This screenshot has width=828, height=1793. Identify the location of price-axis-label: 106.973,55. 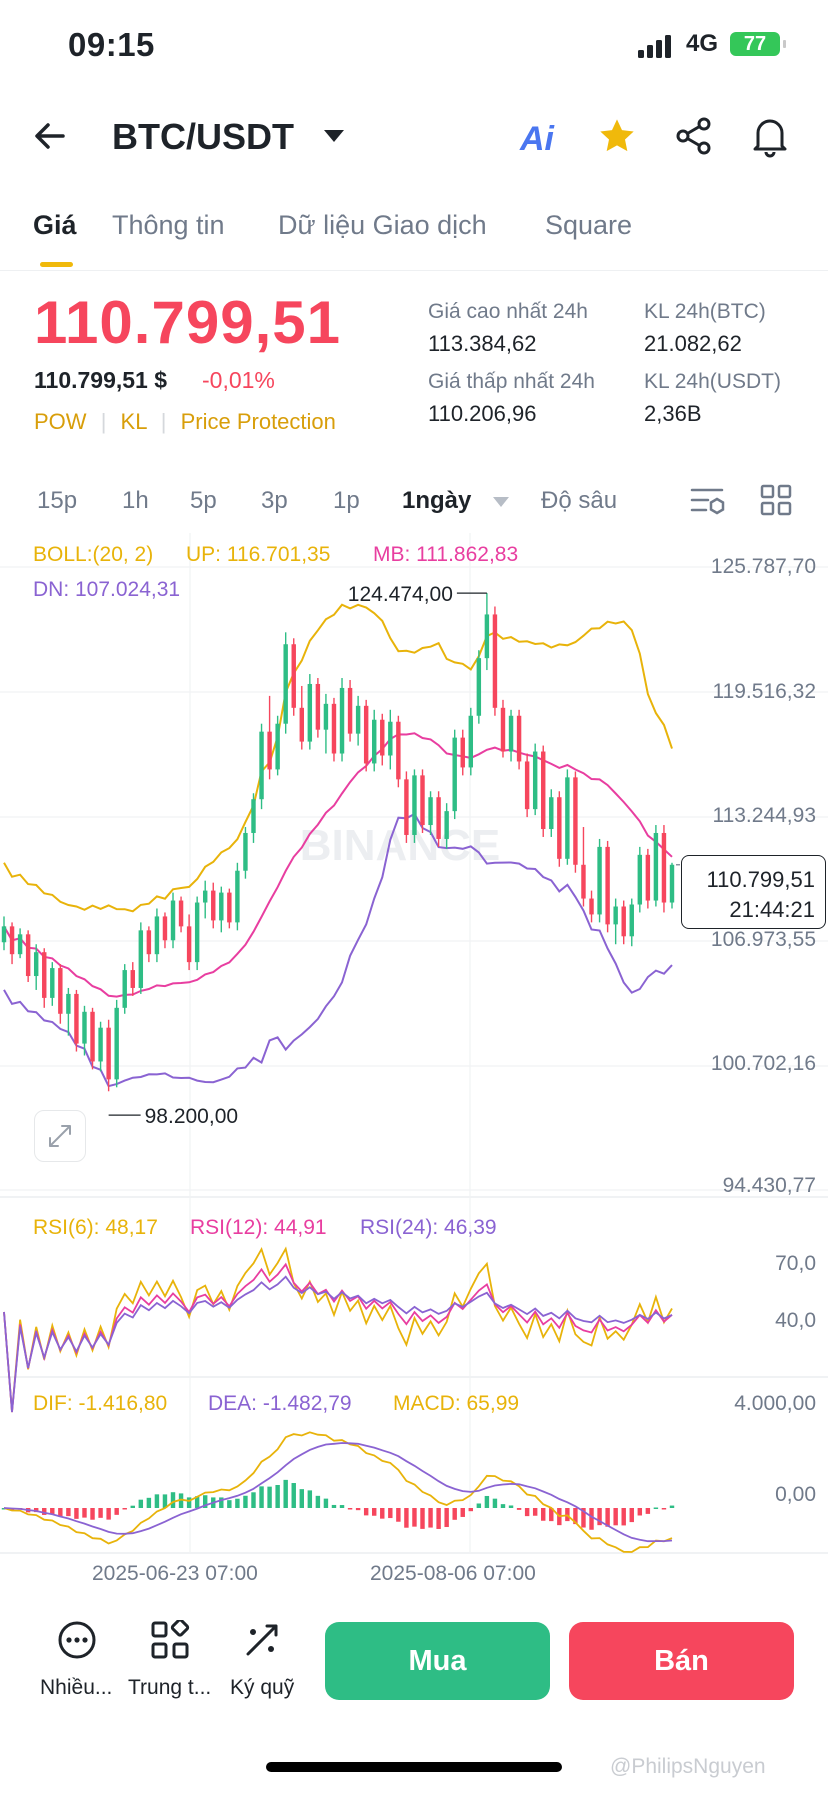
(763, 939).